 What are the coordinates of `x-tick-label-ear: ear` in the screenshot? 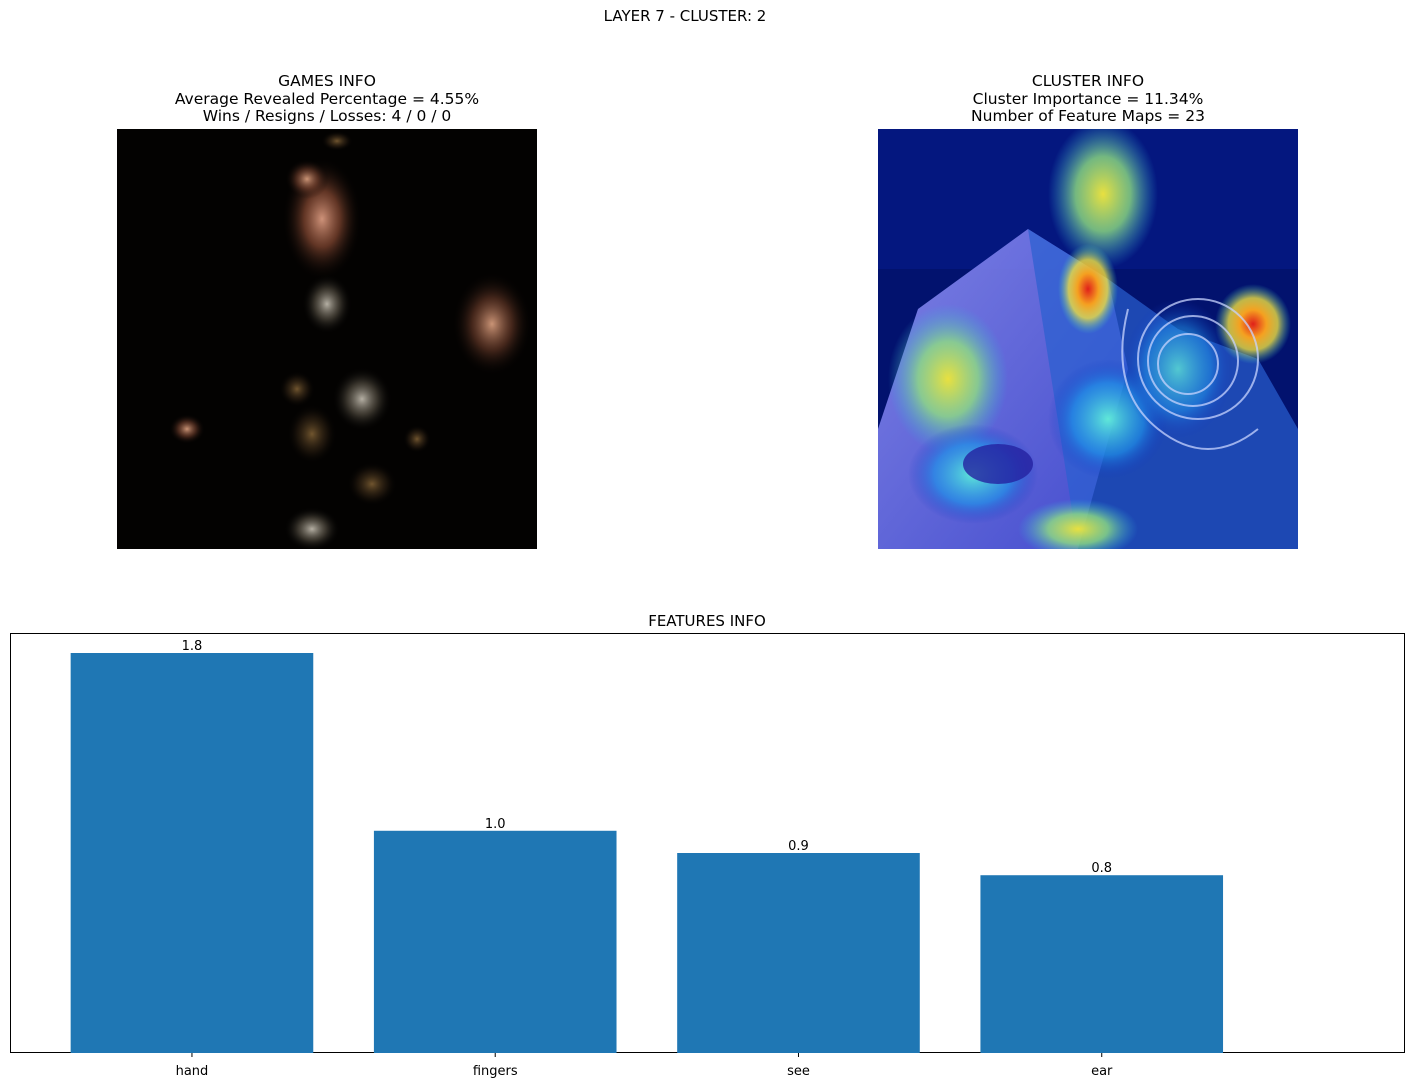 It's located at (1102, 1071).